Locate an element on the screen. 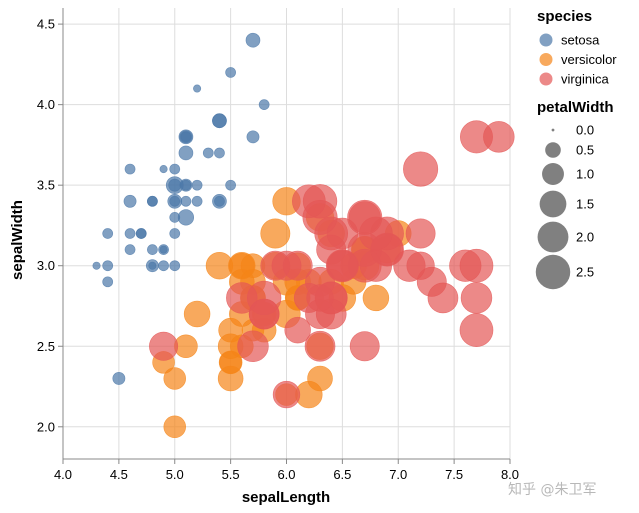  x-tick-label: 4.5 is located at coordinates (119, 474).